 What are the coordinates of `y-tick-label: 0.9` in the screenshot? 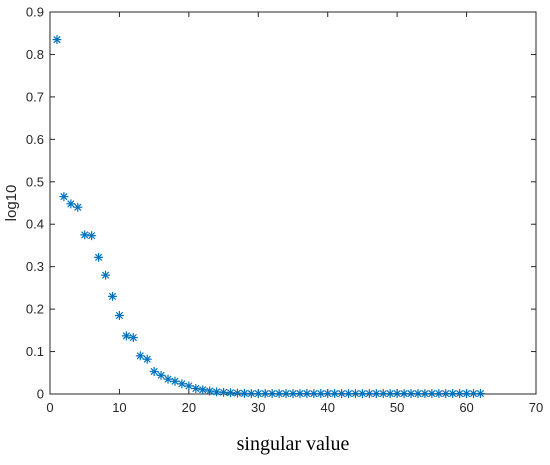 It's located at (35, 12).